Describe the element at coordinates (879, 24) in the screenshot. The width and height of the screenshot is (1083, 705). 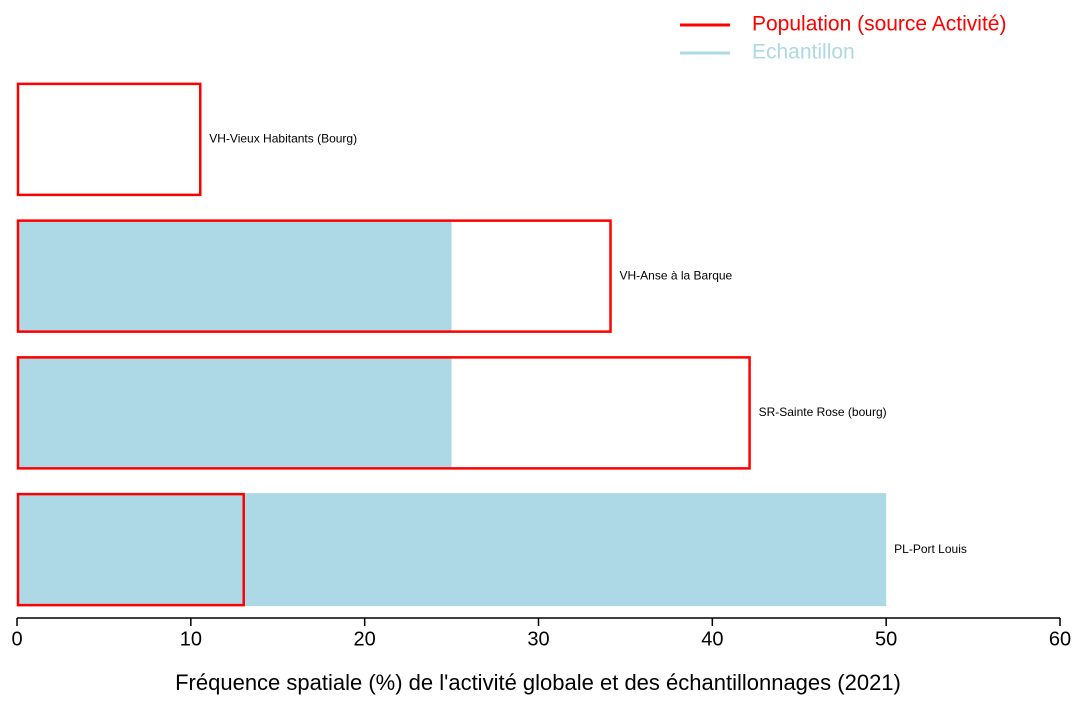
I see `legend-label: Population (source Activité)` at that location.